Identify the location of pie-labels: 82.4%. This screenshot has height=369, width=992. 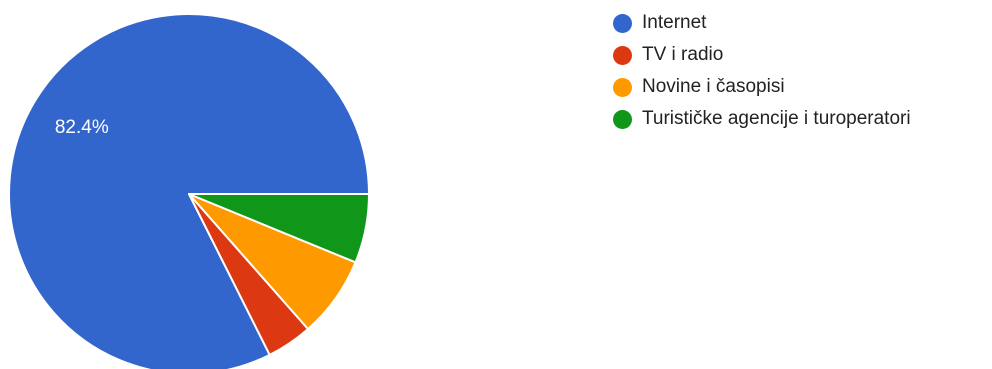
(82, 127).